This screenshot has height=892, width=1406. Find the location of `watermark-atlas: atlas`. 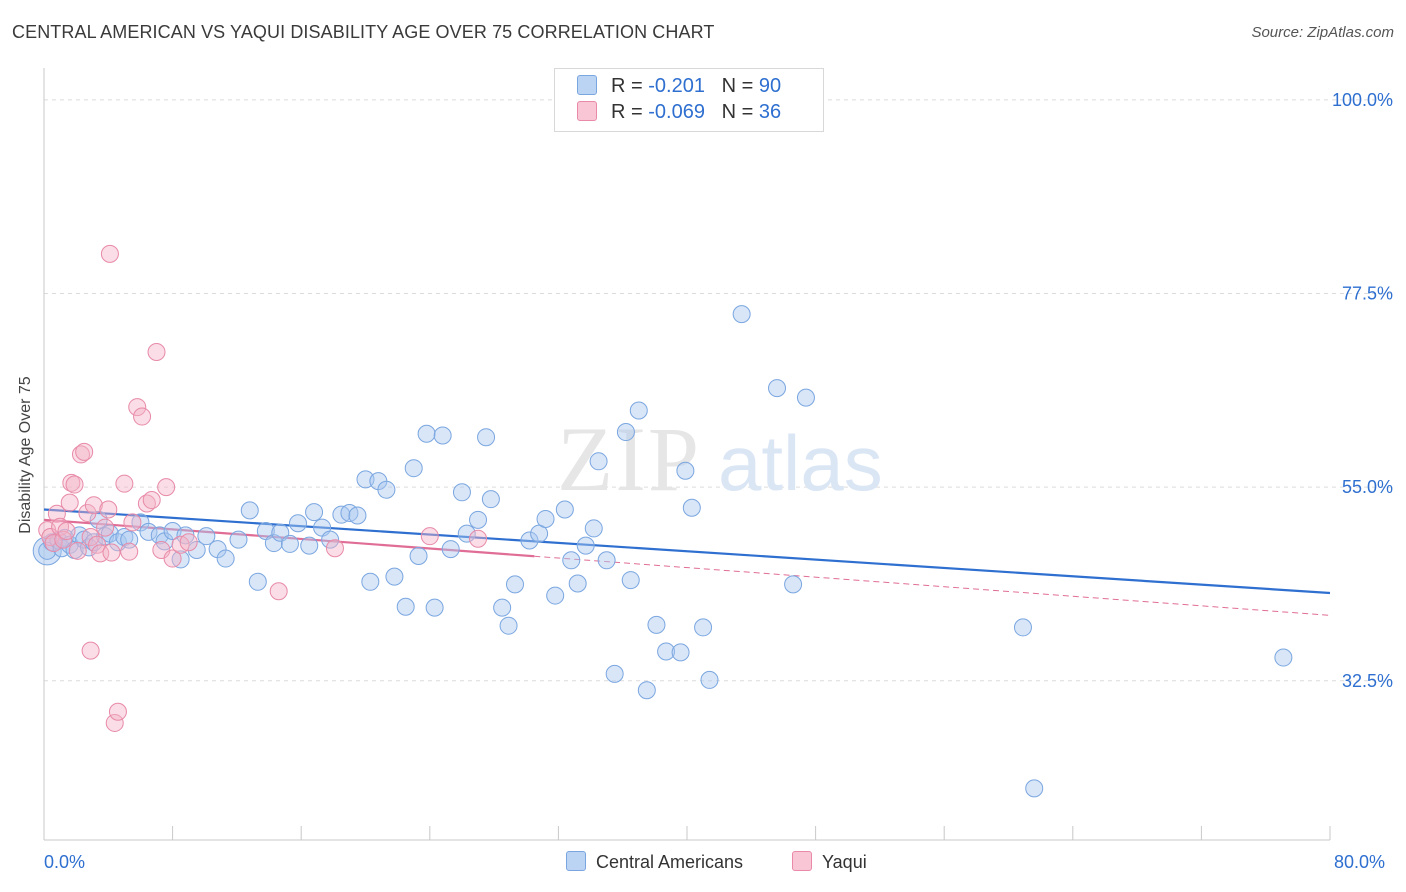

watermark-atlas: atlas is located at coordinates (800, 463).